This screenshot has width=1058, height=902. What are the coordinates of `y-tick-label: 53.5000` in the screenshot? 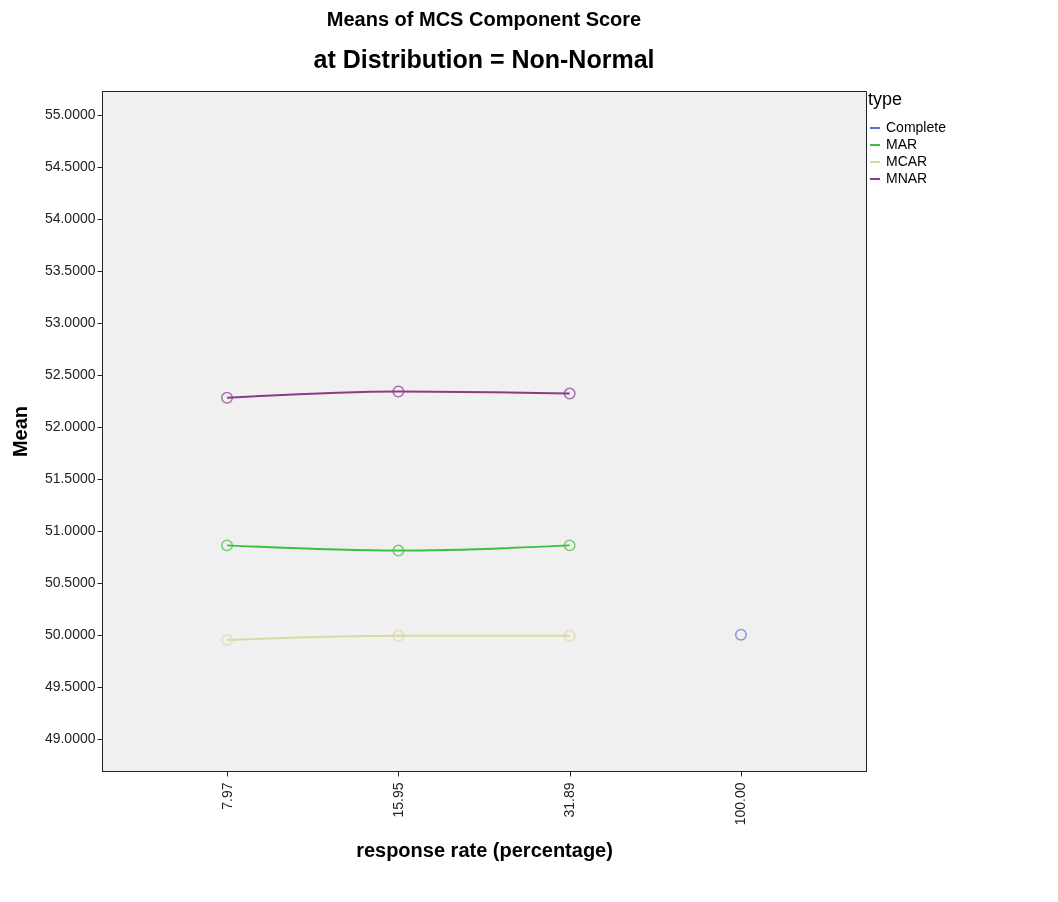 It's located at (70, 270).